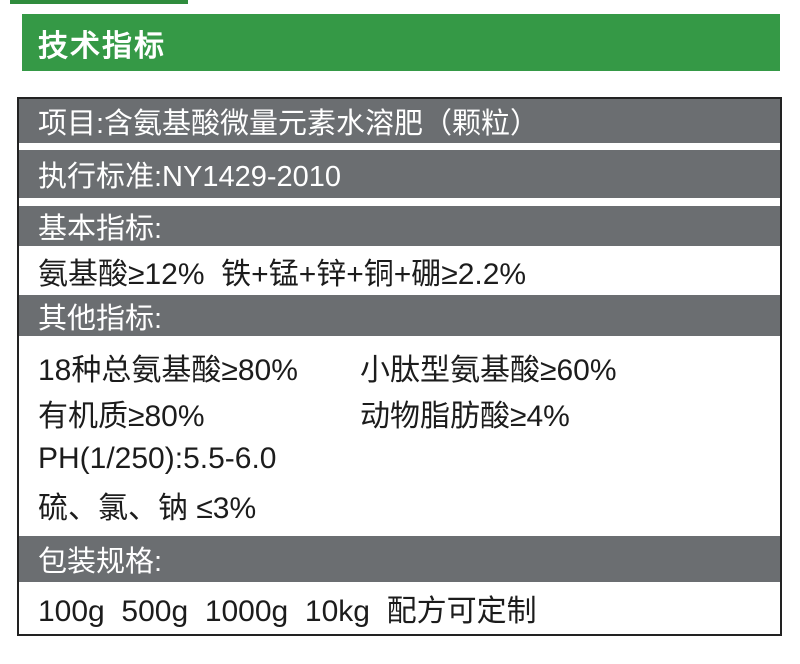 This screenshot has width=800, height=664. I want to click on basic-values-text: 氨基酸≥12% 铁+锰+锌+铜+硼≥2.2%, so click(282, 274).